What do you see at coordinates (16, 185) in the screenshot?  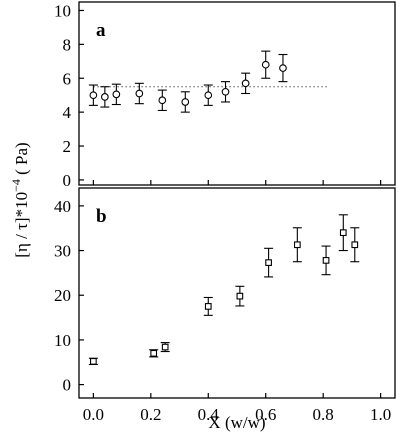 I see `y-axis-title-exponent: −4` at bounding box center [16, 185].